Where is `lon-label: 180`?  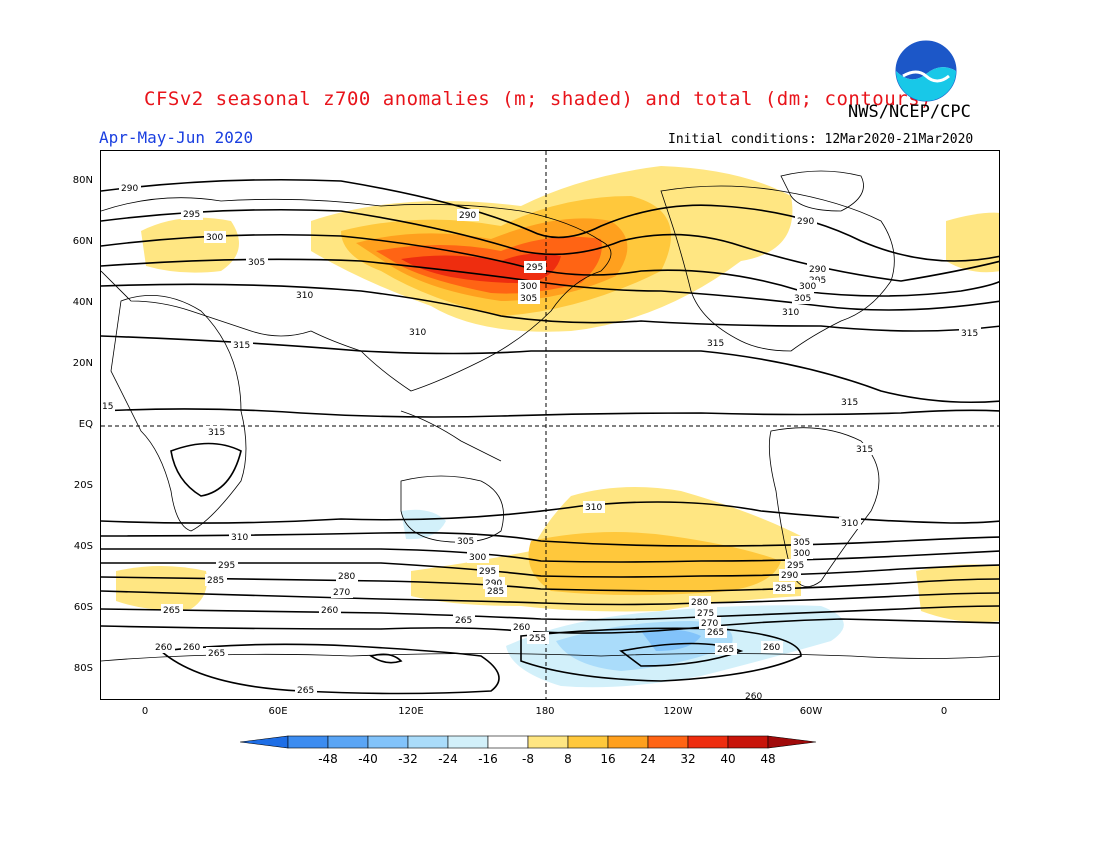
lon-label: 180 is located at coordinates (545, 711).